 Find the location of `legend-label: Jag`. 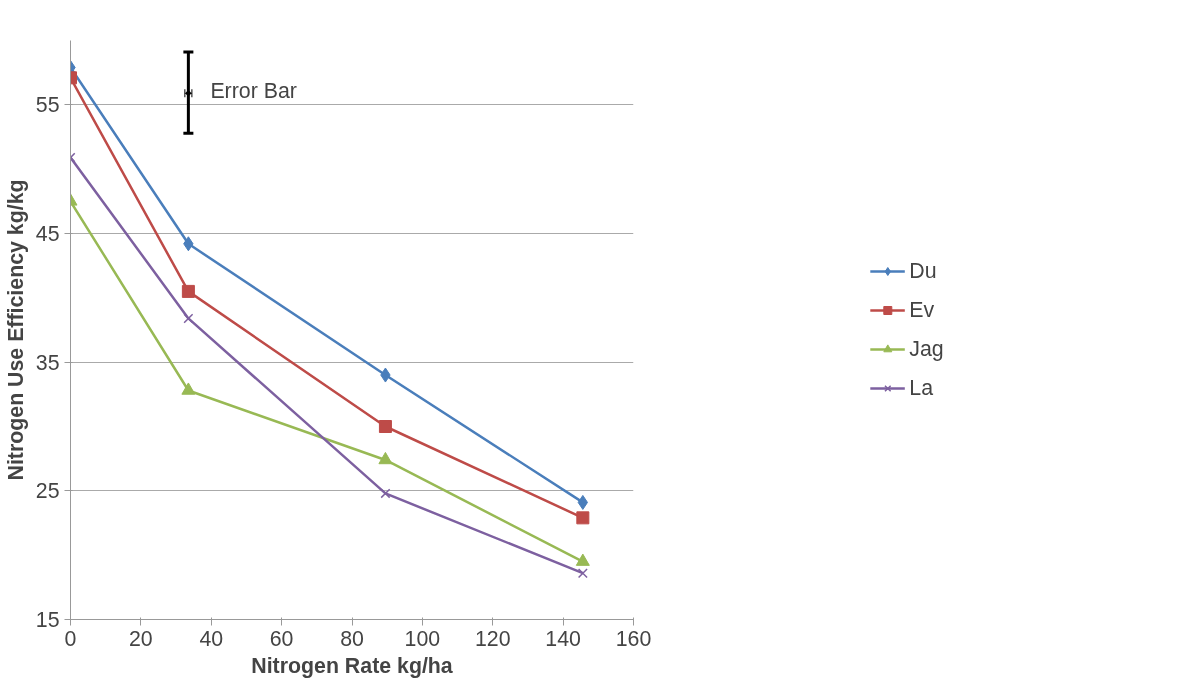

legend-label: Jag is located at coordinates (926, 349).